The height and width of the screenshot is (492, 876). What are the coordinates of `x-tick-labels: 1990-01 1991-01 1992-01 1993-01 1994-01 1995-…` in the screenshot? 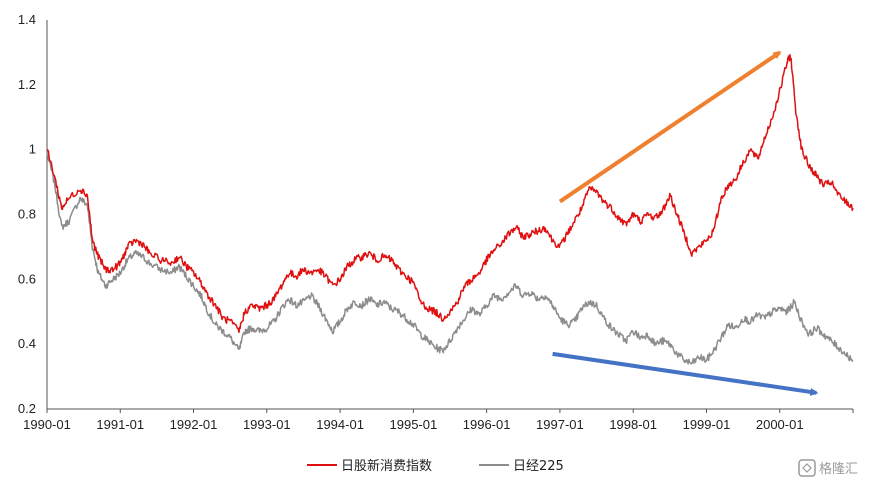 It's located at (438, 420).